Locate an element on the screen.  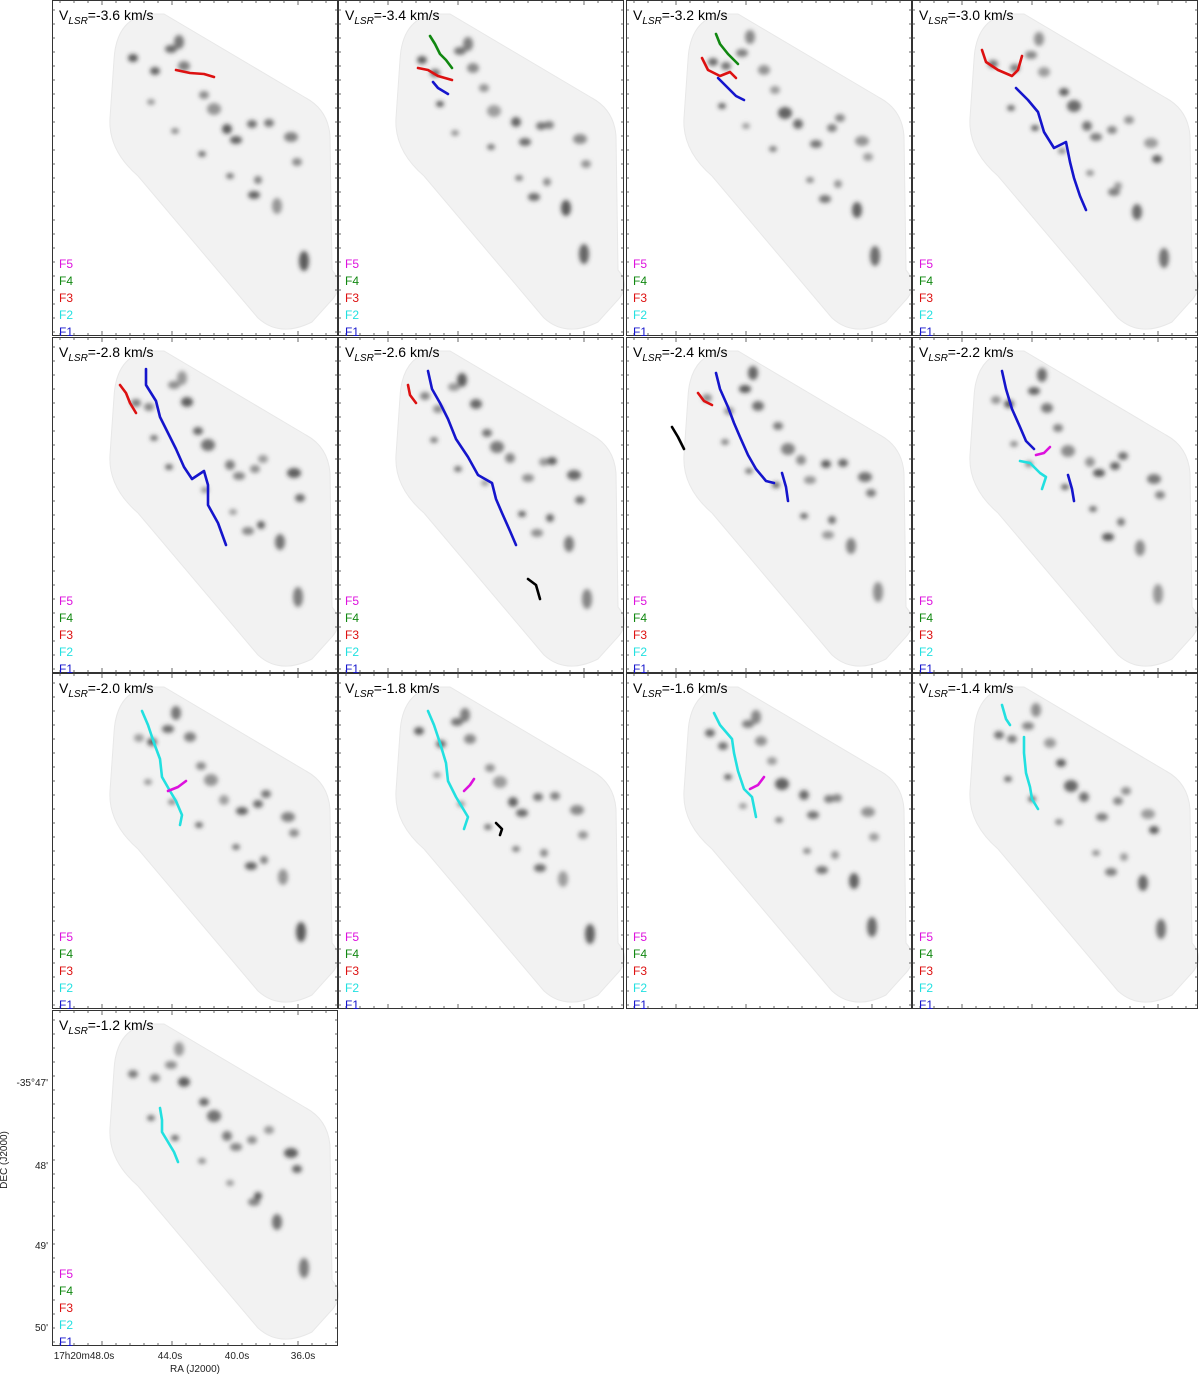
channel-panel: VLSR=-3.2 km/s F5 F4 F3 F2 F1 is located at coordinates (769, 169).